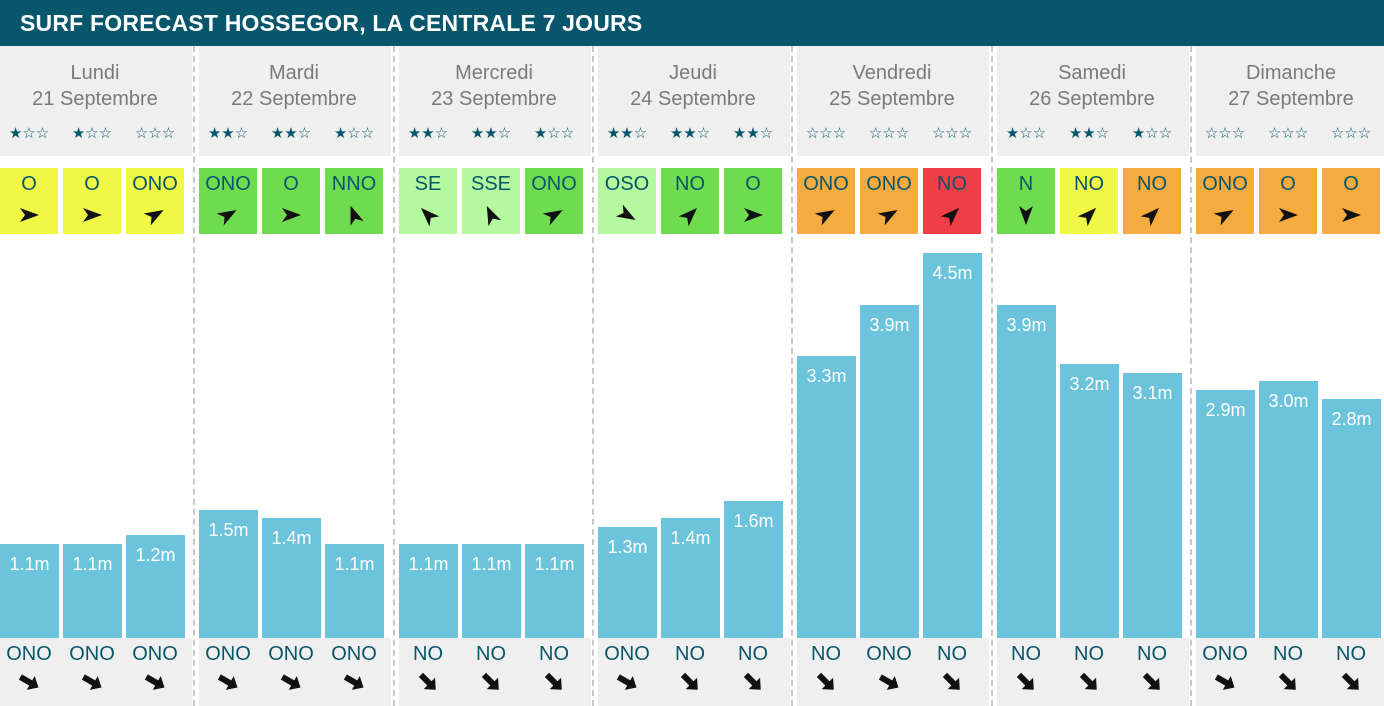 The height and width of the screenshot is (706, 1384). I want to click on wave-height-label: 1.2m, so click(155, 555).